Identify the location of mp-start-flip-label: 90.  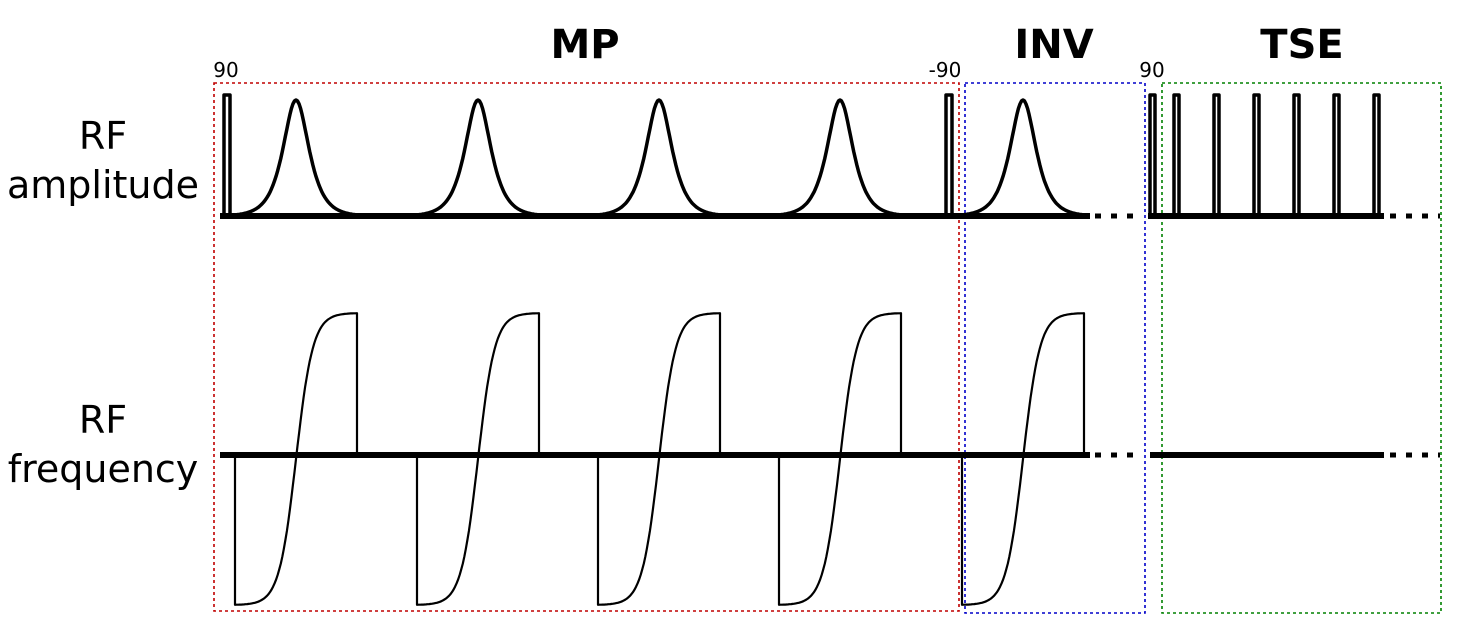
(225, 70).